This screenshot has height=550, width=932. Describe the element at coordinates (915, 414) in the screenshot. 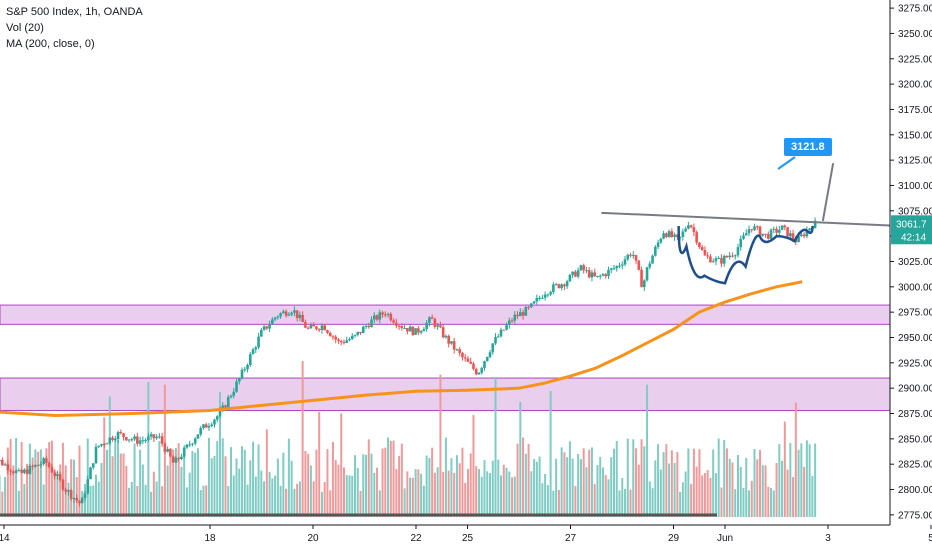

I see `price-tick-label: 2875.00` at that location.